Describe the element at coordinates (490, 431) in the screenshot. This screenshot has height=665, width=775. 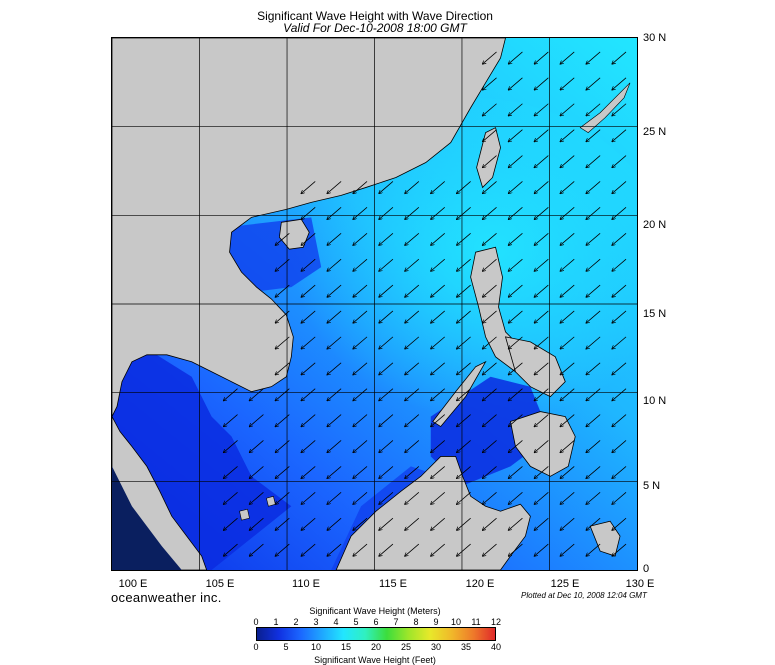
I see `sulu-sea-low-waves` at that location.